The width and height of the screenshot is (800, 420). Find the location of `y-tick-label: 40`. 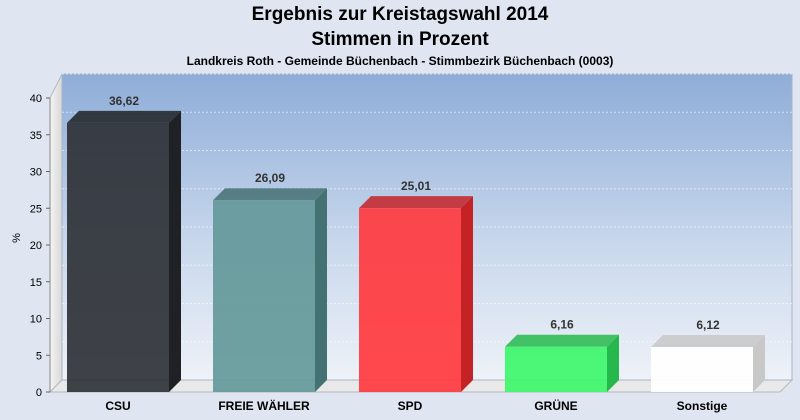

y-tick-label: 40 is located at coordinates (36, 99).